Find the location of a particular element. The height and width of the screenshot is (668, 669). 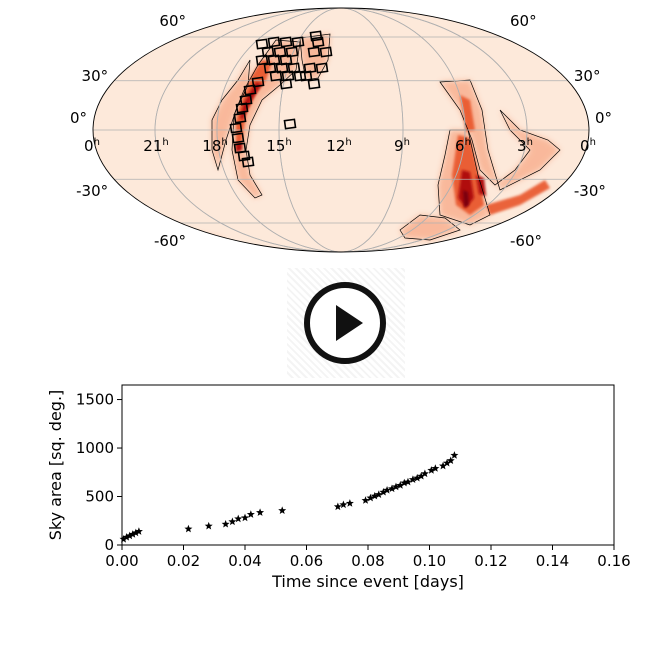

play-button is located at coordinates (345, 323).